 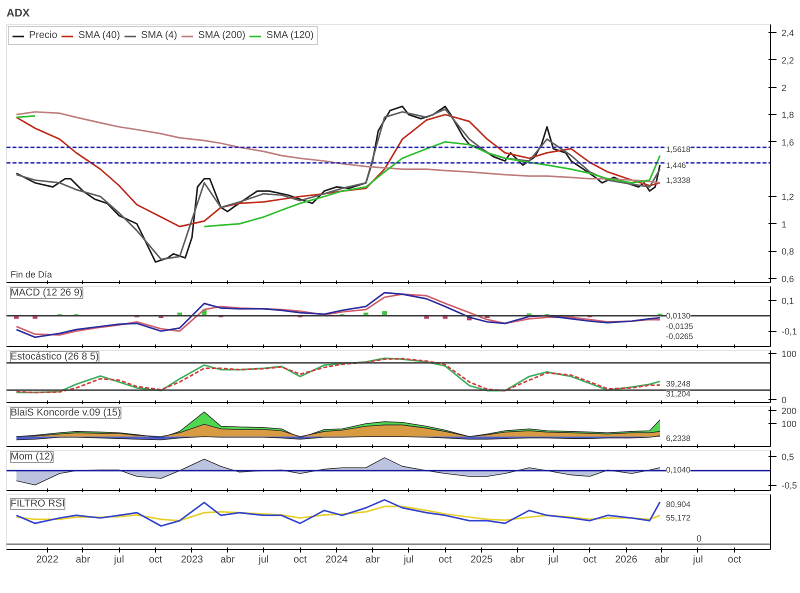 What do you see at coordinates (482, 560) in the screenshot?
I see `x-tick-label: 2025` at bounding box center [482, 560].